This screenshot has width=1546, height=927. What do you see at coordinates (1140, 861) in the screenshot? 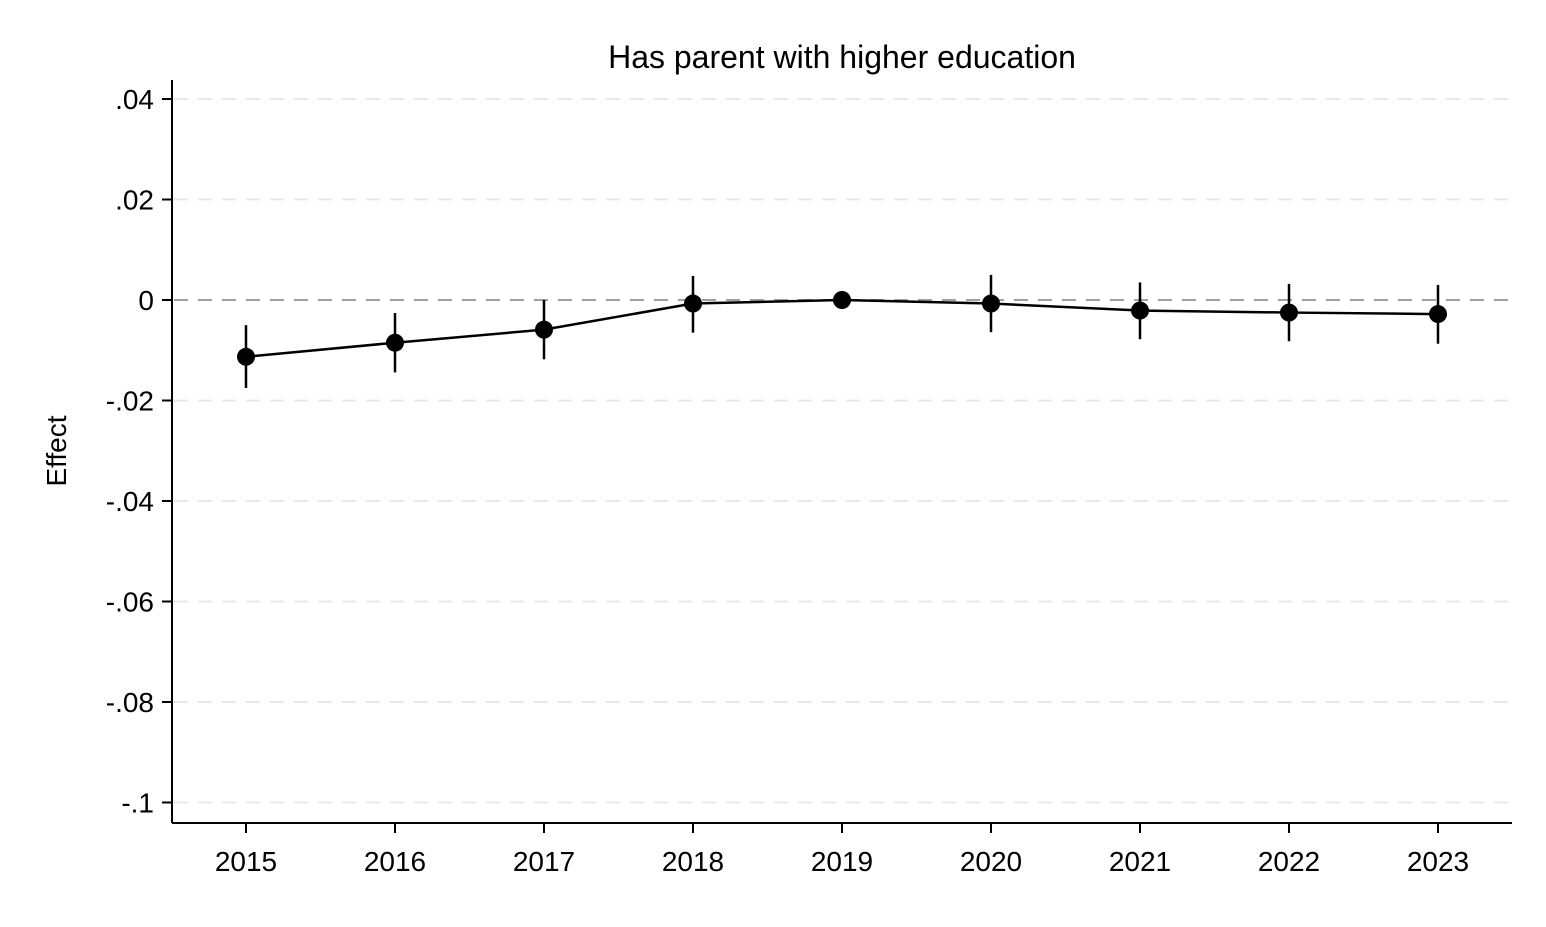
I see `x-tick-label: 2021` at bounding box center [1140, 861].